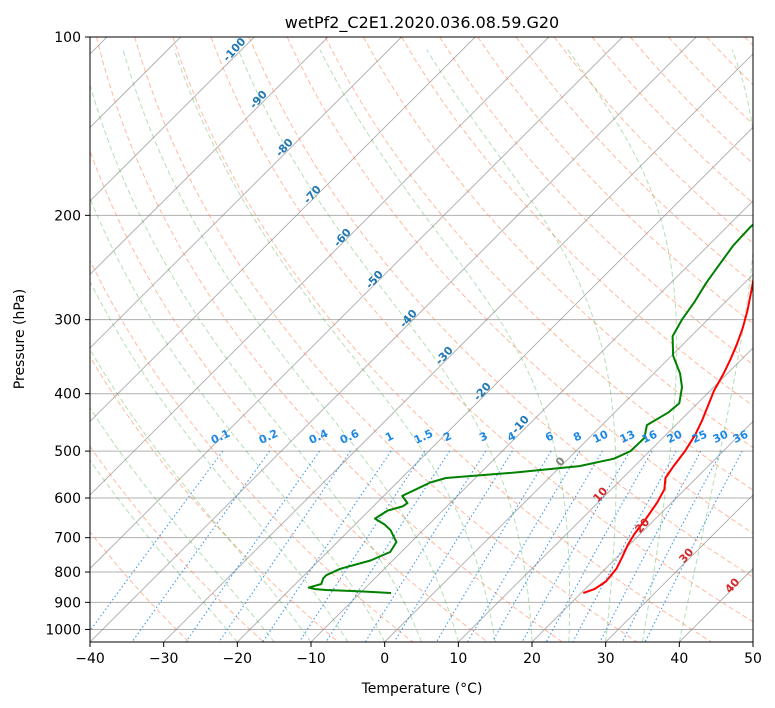 Image resolution: width=775 pixels, height=708 pixels. I want to click on mixing-ratio-label: 0.2, so click(268, 437).